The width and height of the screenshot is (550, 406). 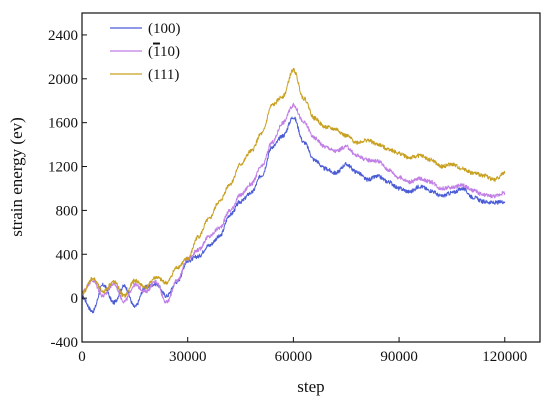 What do you see at coordinates (63, 168) in the screenshot?
I see `y-tick-label: 1200` at bounding box center [63, 168].